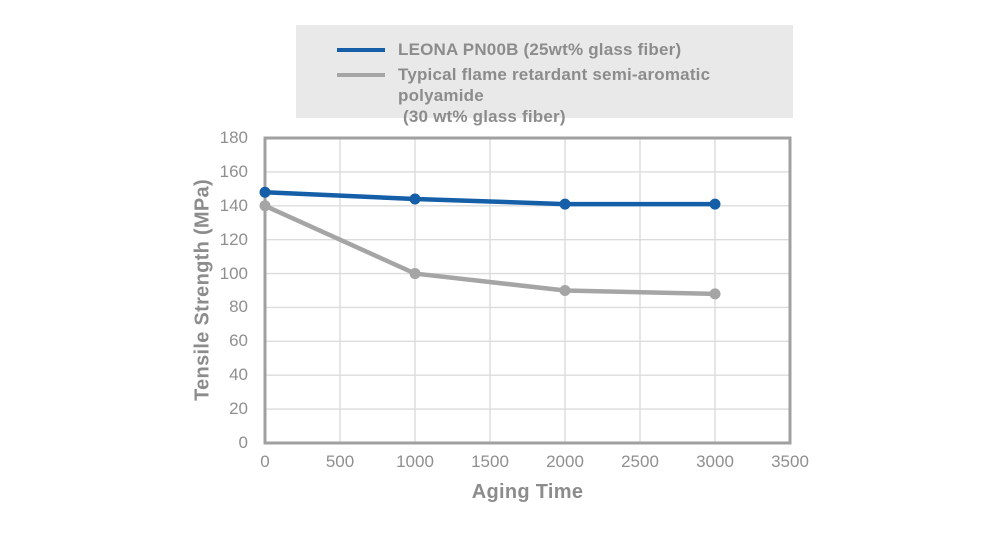 This screenshot has height=535, width=1000. I want to click on x-tick-label: 500, so click(340, 461).